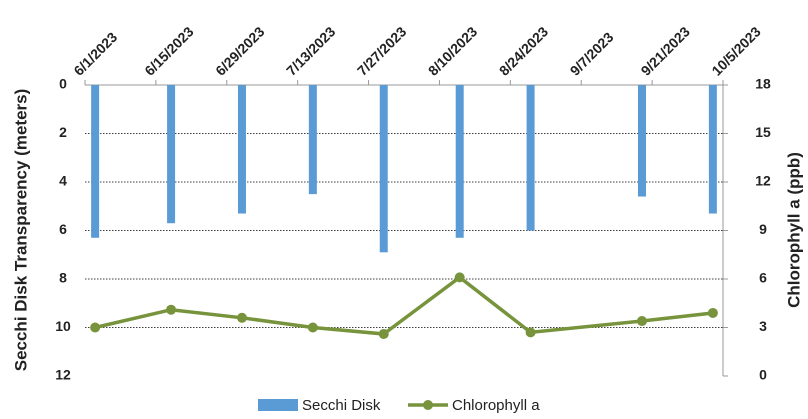  I want to click on x-tick-label: 7/13/2023, so click(311, 51).